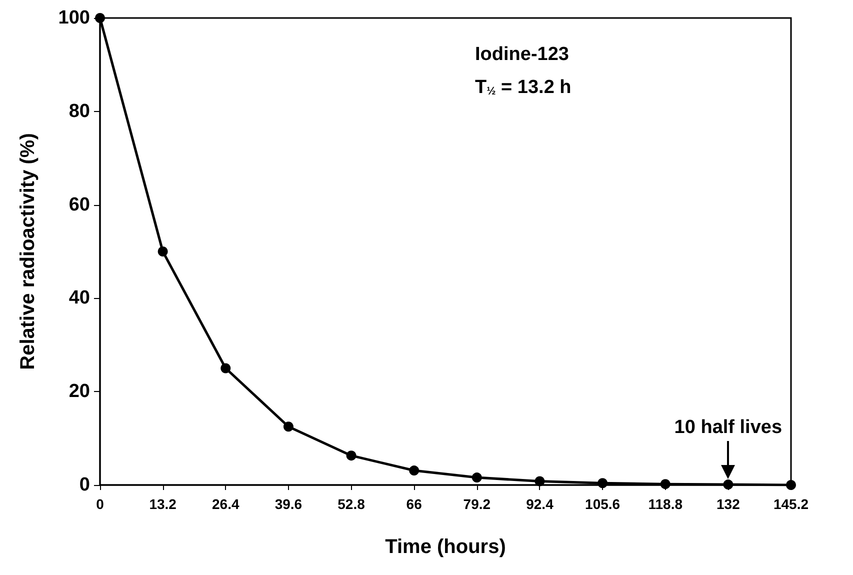 The width and height of the screenshot is (853, 575). I want to click on x-tick-label: 79.2, so click(477, 504).